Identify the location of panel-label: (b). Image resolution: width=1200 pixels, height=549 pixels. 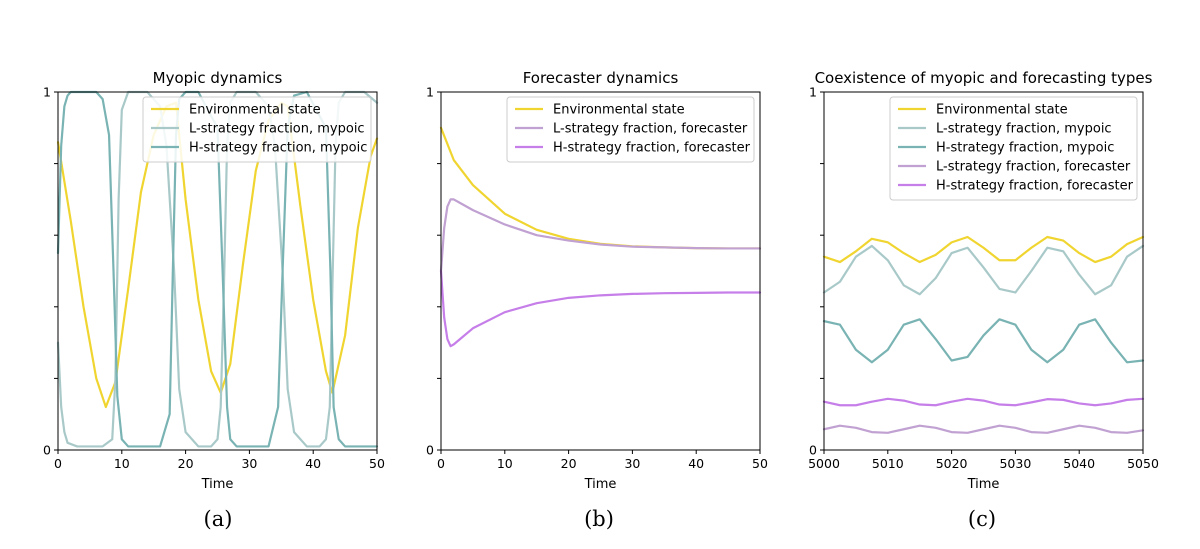
(599, 519).